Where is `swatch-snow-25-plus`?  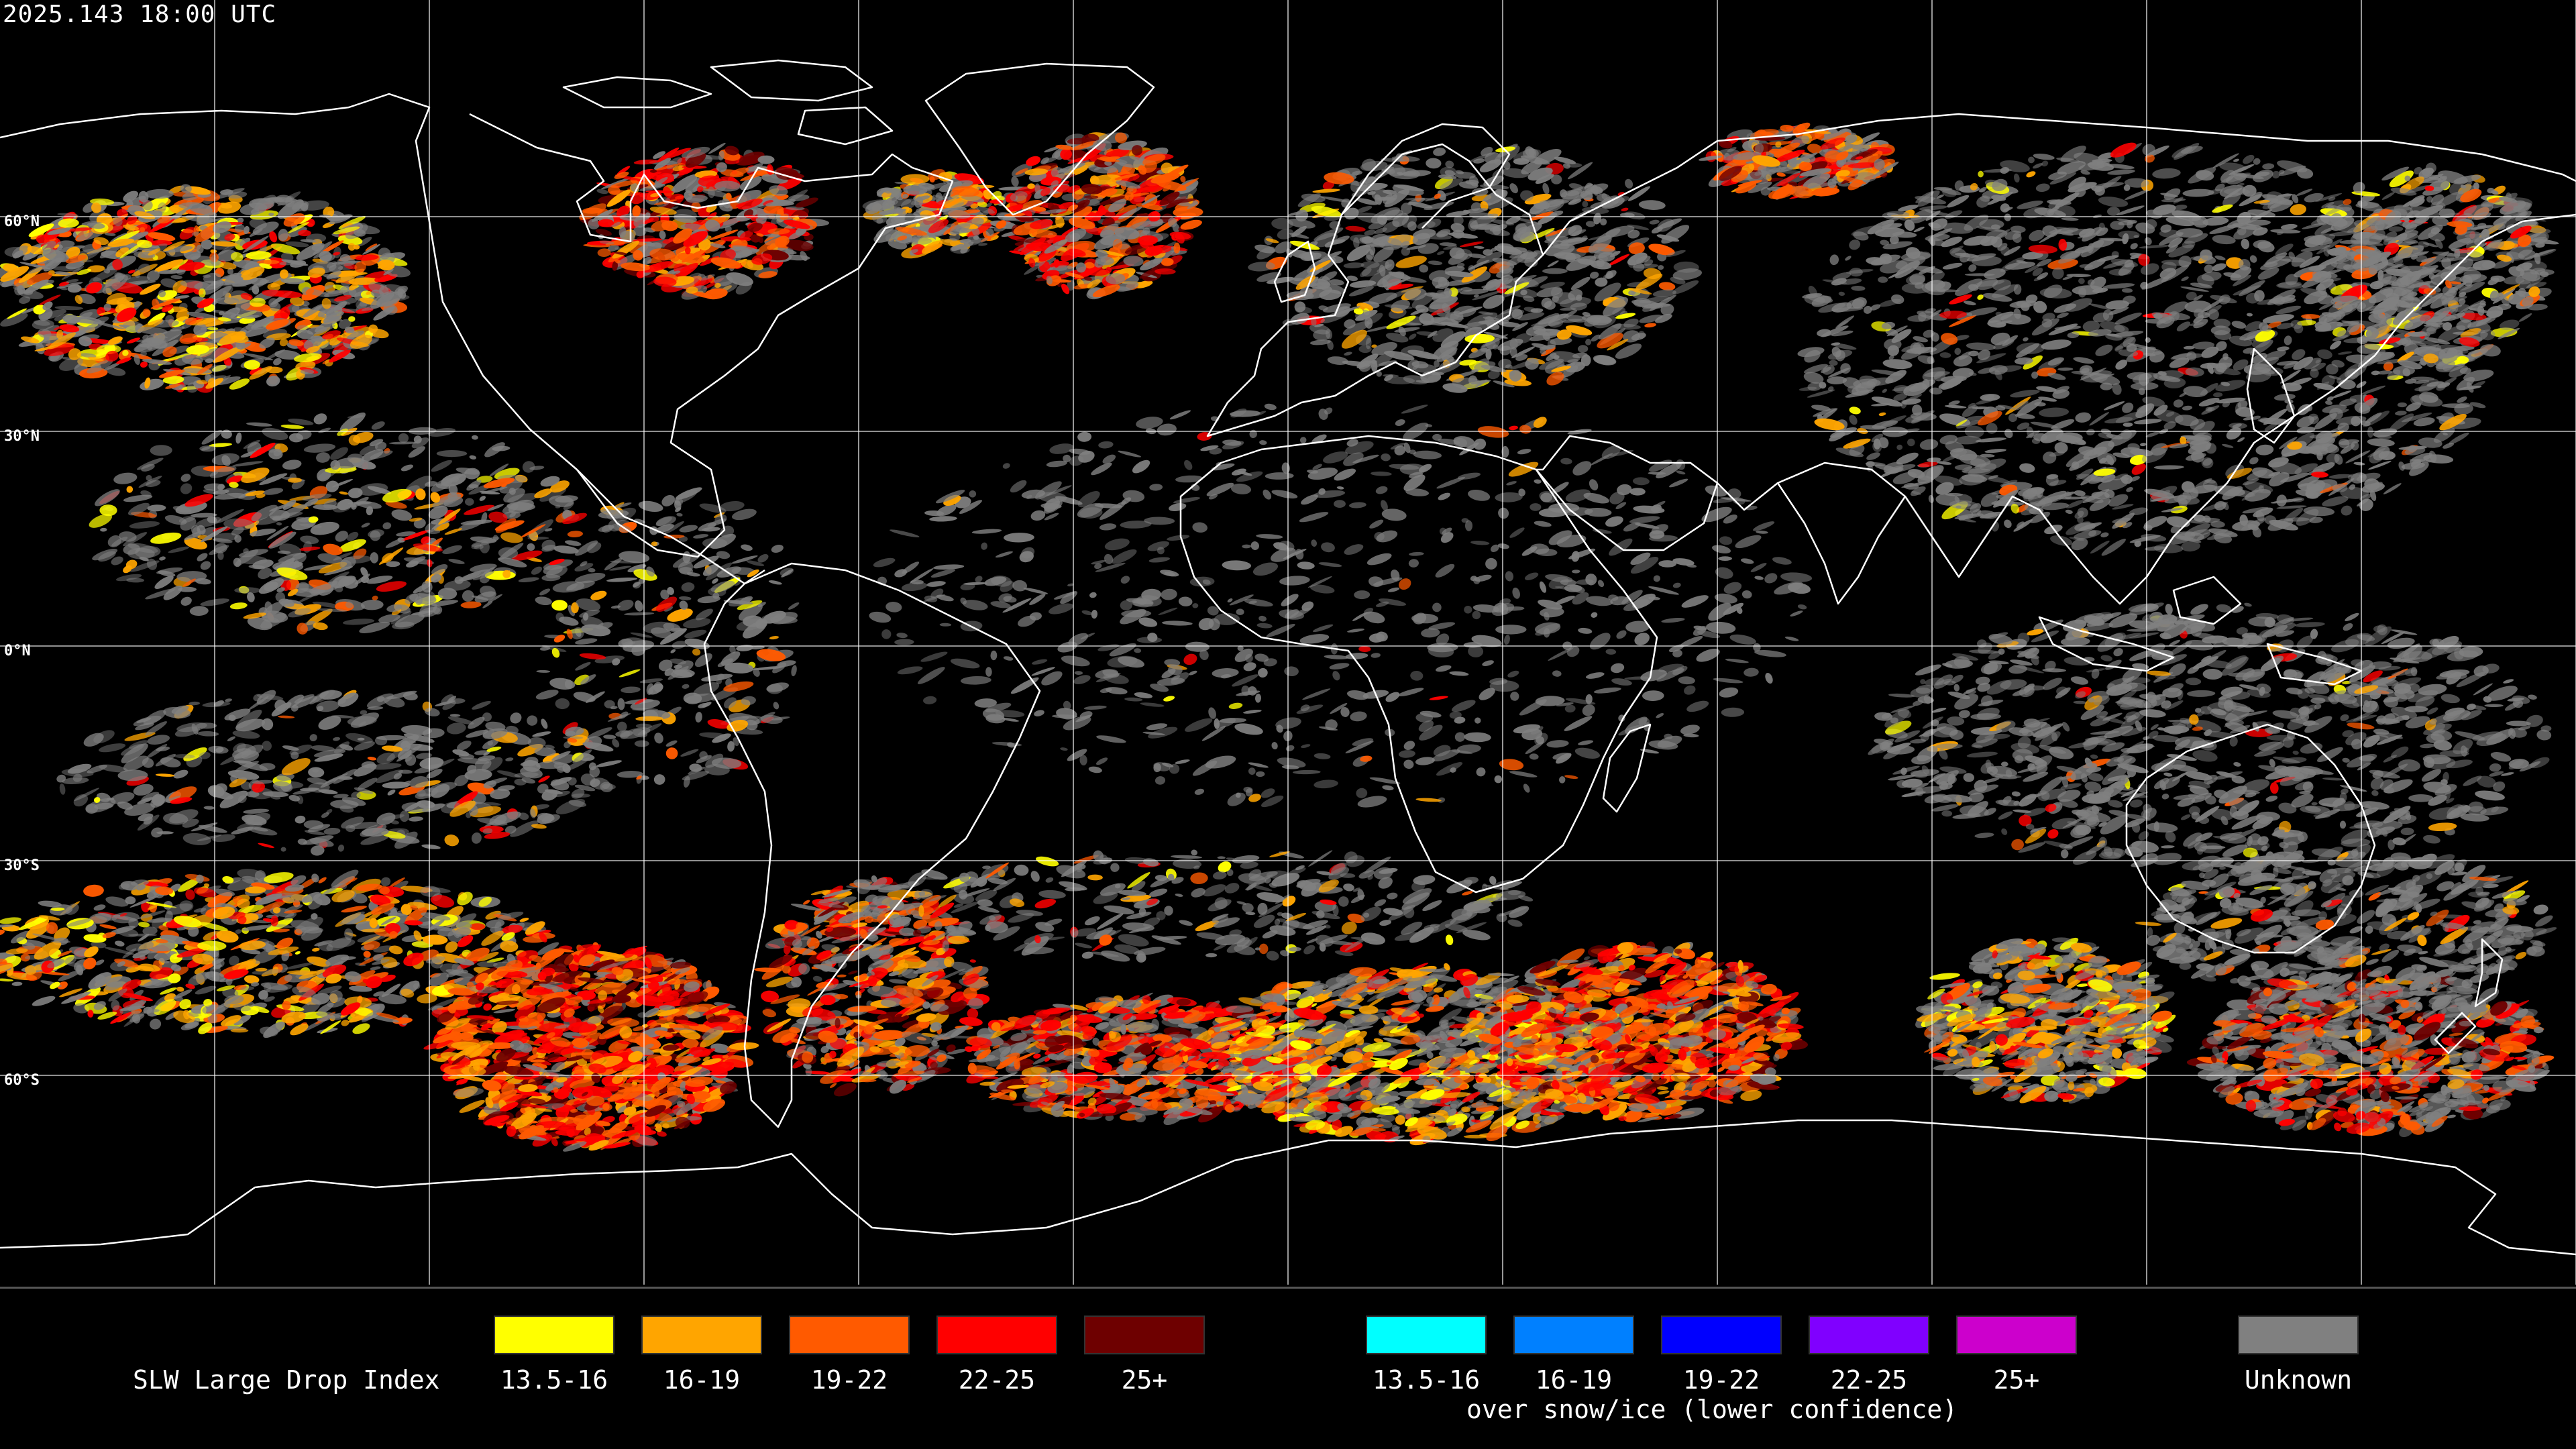
swatch-snow-25-plus is located at coordinates (2016, 1335).